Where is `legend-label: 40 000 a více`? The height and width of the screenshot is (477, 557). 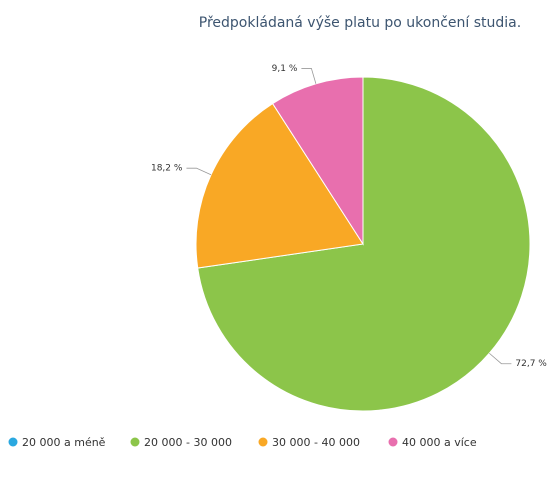
legend-label: 40 000 a více is located at coordinates (439, 442).